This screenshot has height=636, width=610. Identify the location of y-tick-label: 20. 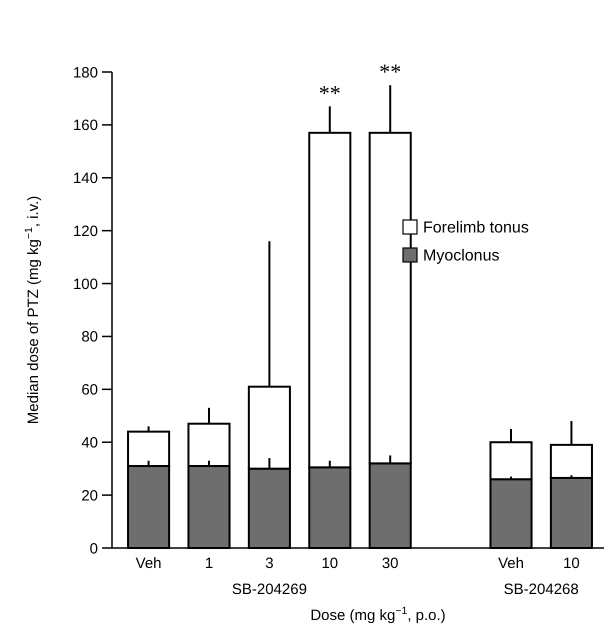
(89, 495).